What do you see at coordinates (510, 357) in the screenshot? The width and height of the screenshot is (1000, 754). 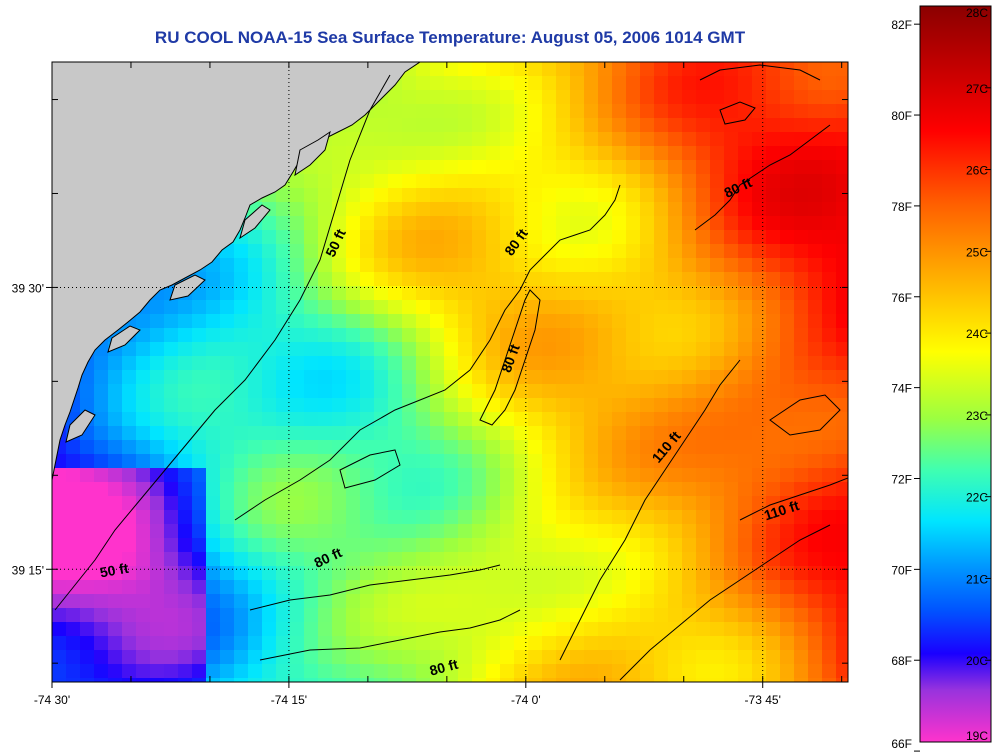 I see `contour-80ft-ridge` at bounding box center [510, 357].